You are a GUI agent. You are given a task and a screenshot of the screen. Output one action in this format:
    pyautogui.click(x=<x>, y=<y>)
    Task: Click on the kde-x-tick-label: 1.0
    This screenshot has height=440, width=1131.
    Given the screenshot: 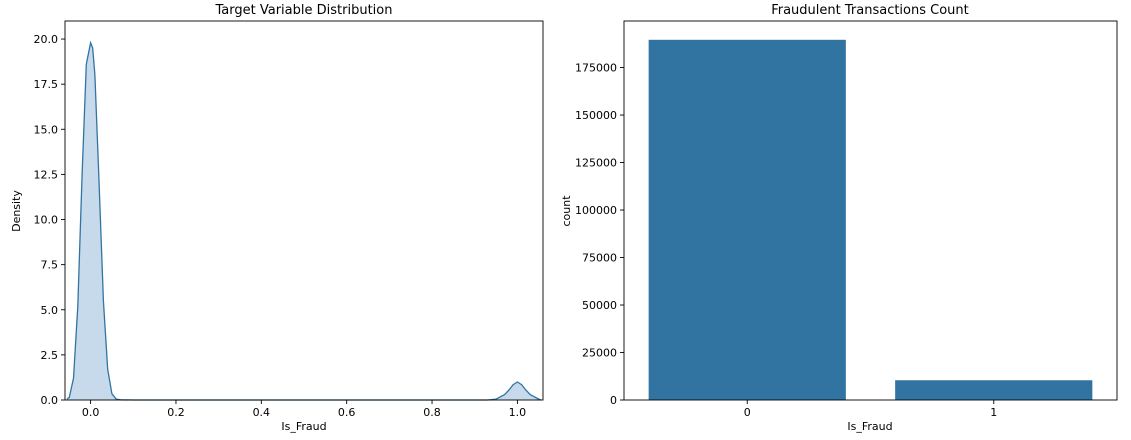 What is the action you would take?
    pyautogui.click(x=518, y=412)
    